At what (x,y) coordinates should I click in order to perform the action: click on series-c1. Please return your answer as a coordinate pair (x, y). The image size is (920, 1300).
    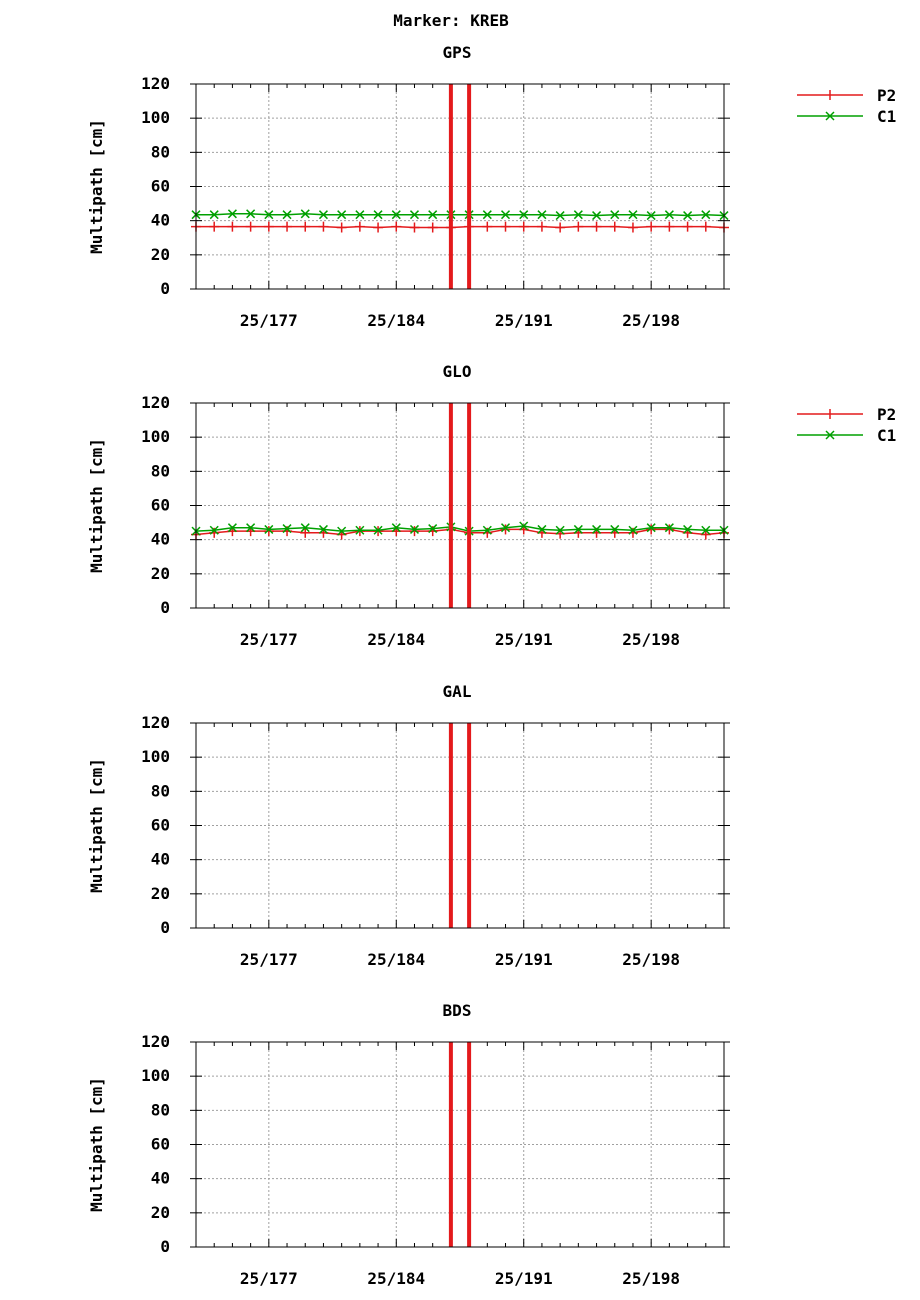
    Looking at the image, I should click on (460, 528).